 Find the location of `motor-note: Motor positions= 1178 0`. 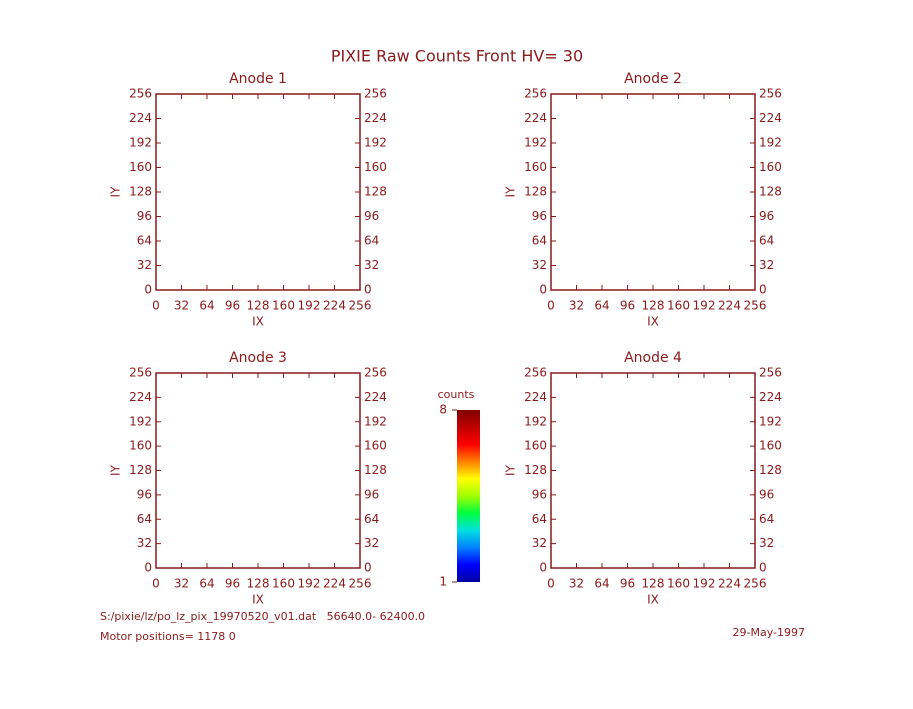

motor-note: Motor positions= 1178 0 is located at coordinates (168, 636).